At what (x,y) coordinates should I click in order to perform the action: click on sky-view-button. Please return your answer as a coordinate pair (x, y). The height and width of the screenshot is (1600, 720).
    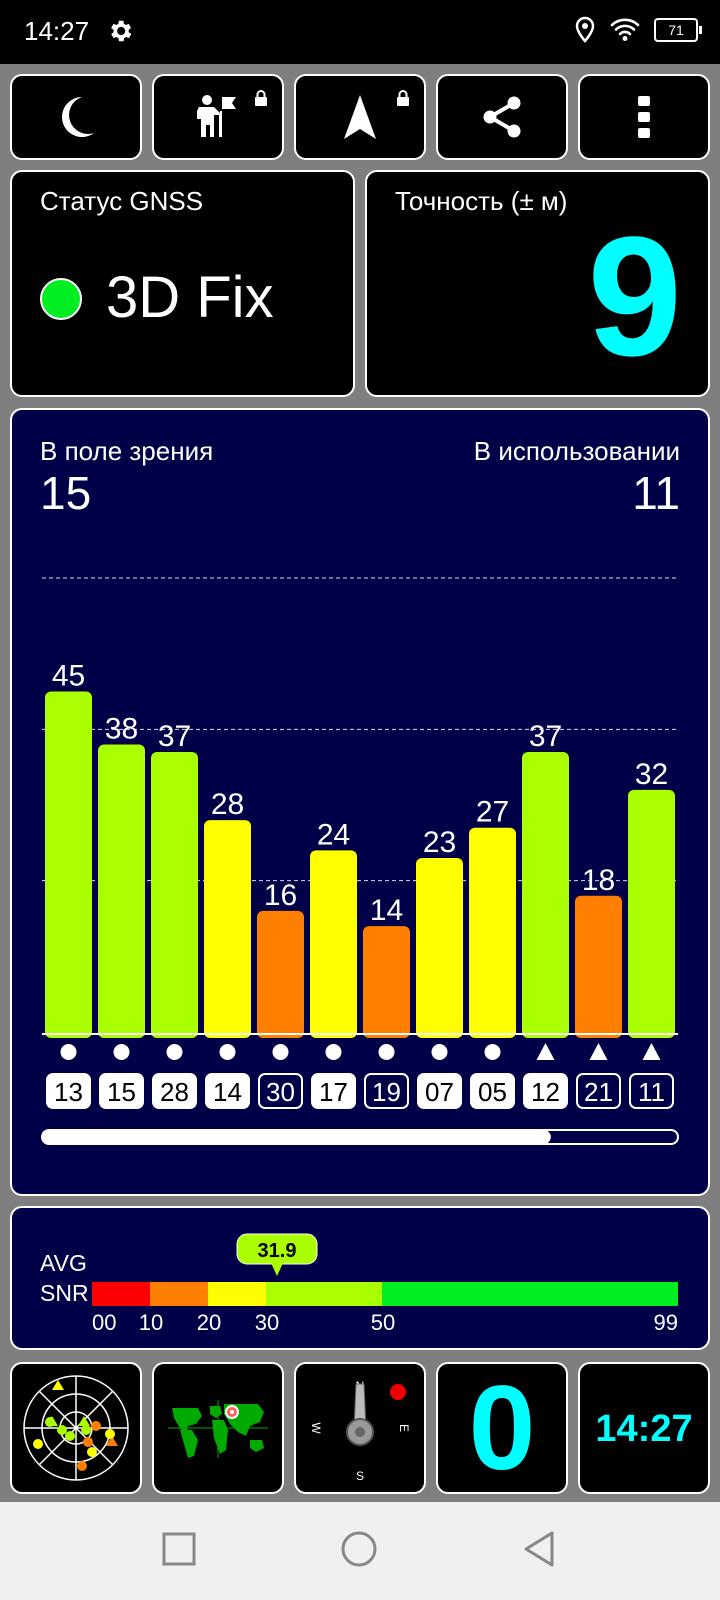
    Looking at the image, I should click on (76, 1428).